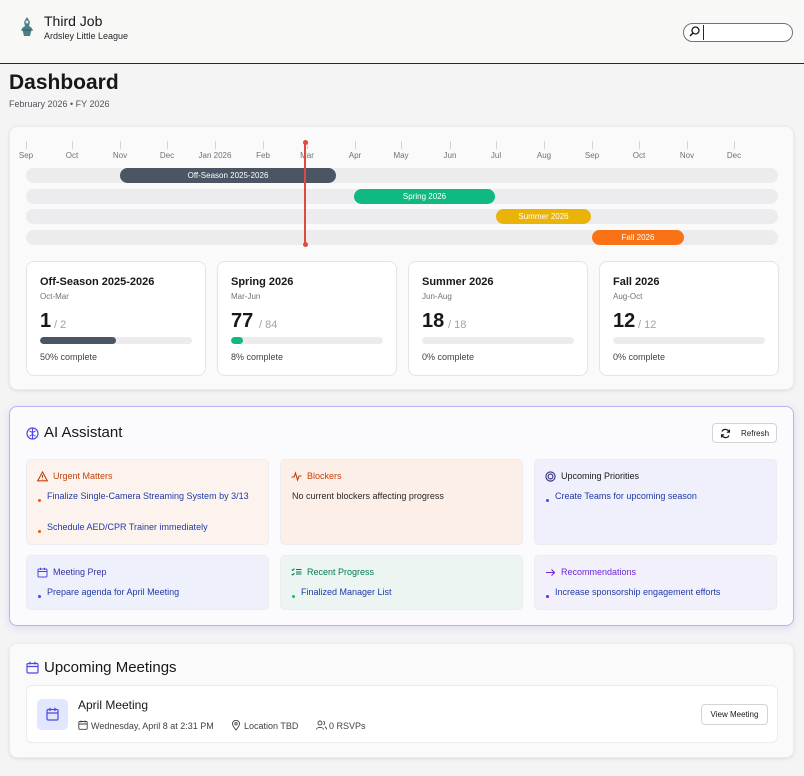 The height and width of the screenshot is (776, 804). I want to click on upcoming-meetings-title: Upcoming Meetings, so click(110, 667).